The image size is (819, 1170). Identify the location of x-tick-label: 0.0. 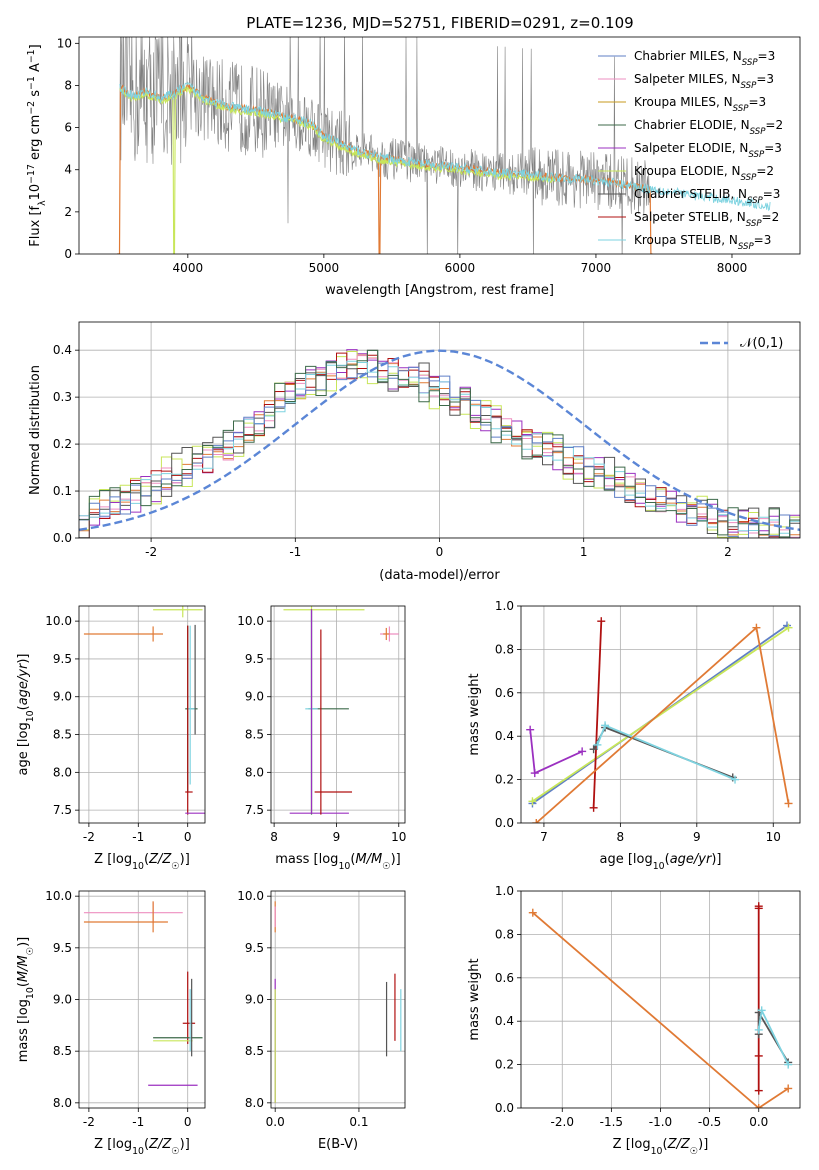
(758, 1122).